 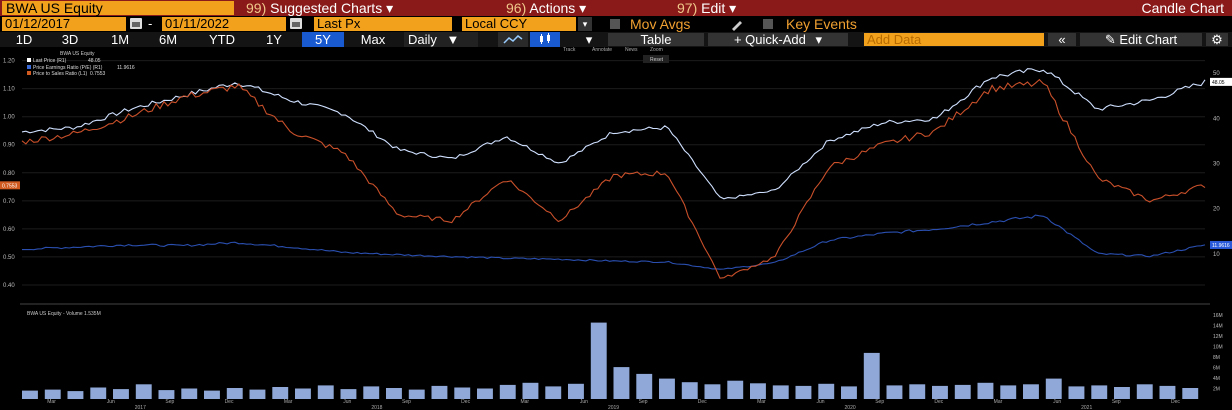 What do you see at coordinates (706, 8) in the screenshot?
I see `edit-menu: 97) Edit ▾` at bounding box center [706, 8].